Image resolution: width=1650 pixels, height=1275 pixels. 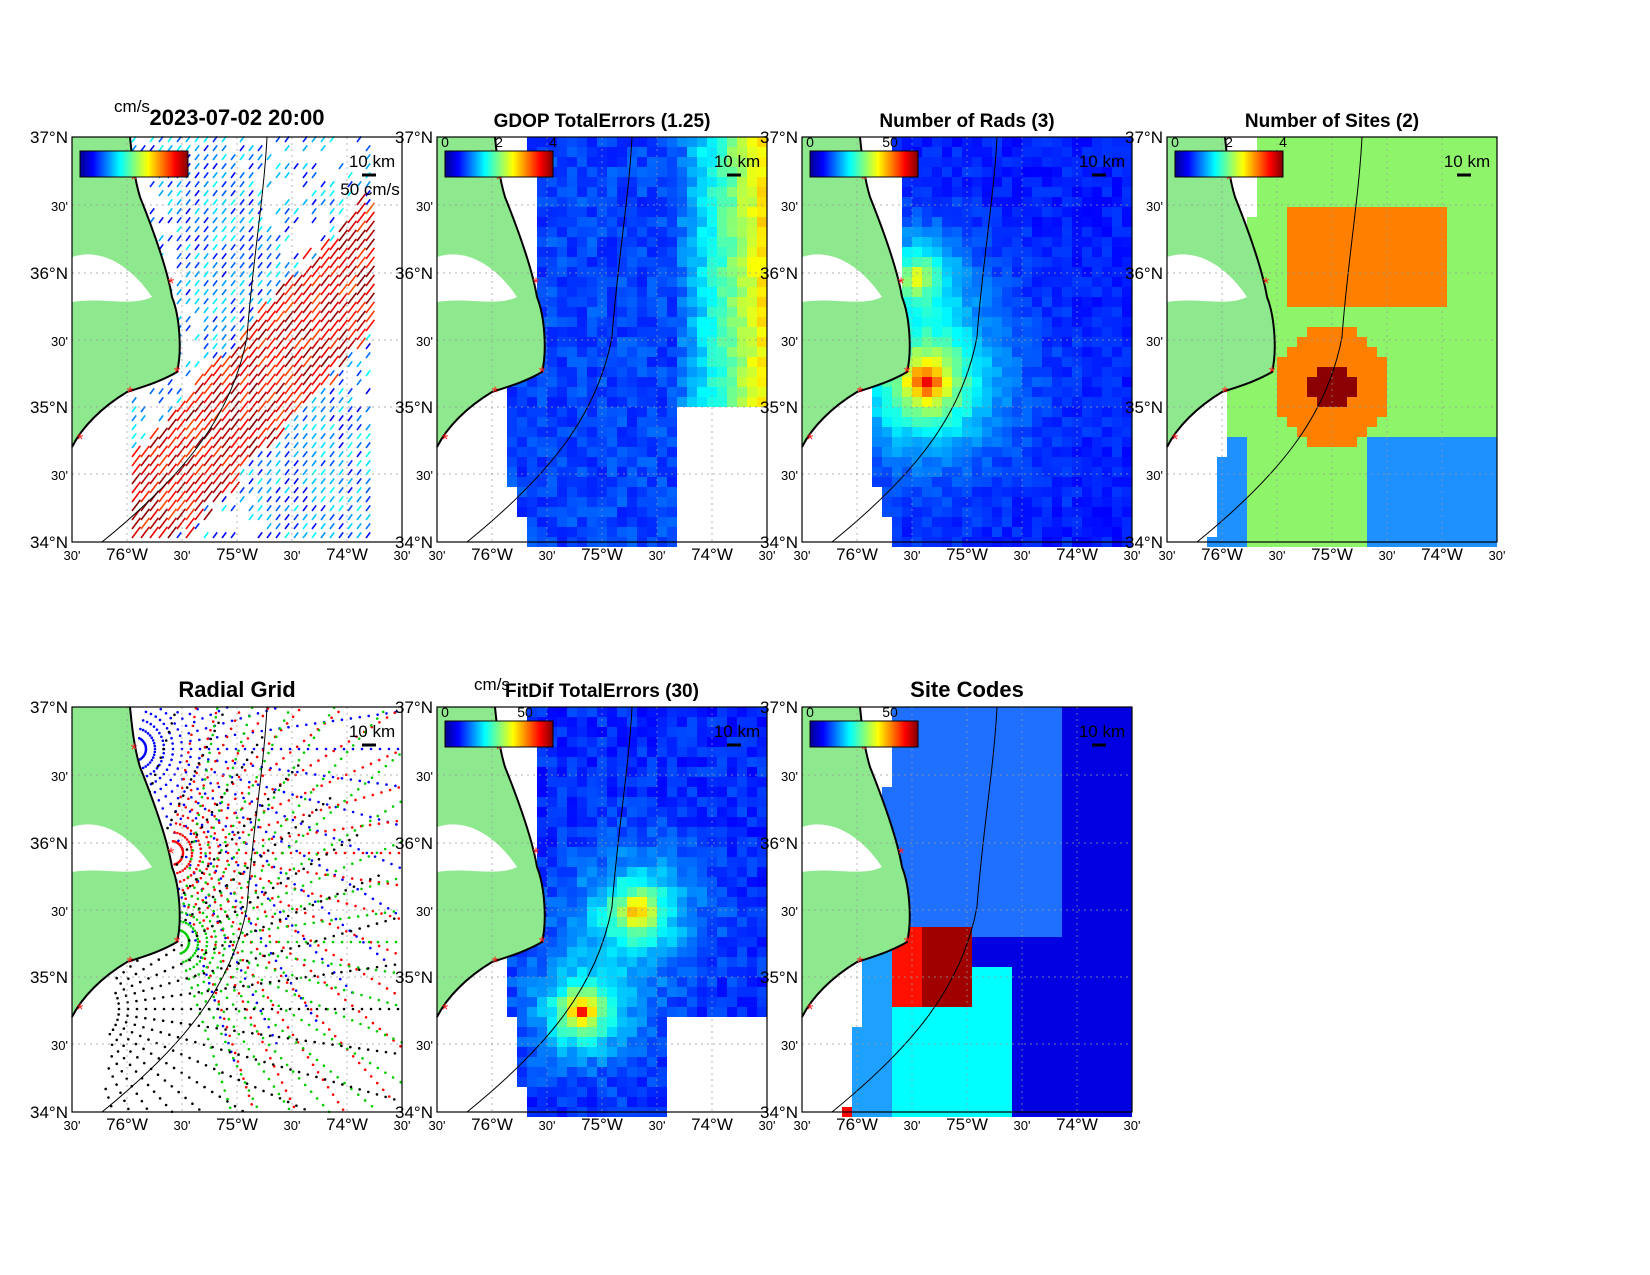 I want to click on lat-label: 37°N, so click(x=49, y=137).